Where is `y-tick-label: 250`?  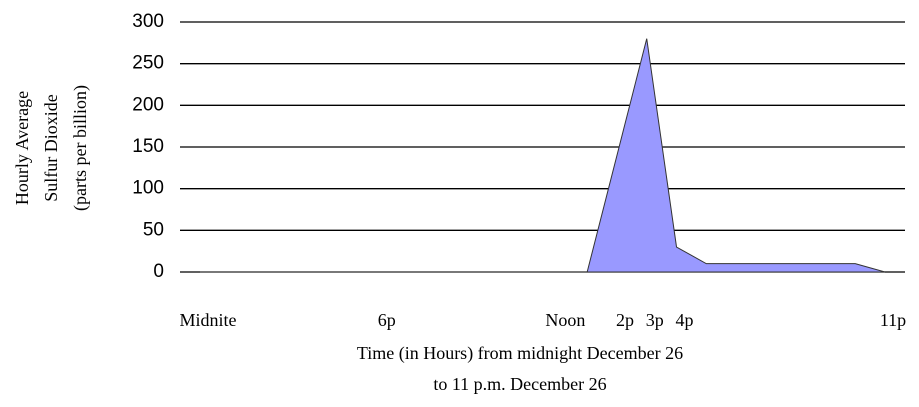 y-tick-label: 250 is located at coordinates (148, 63).